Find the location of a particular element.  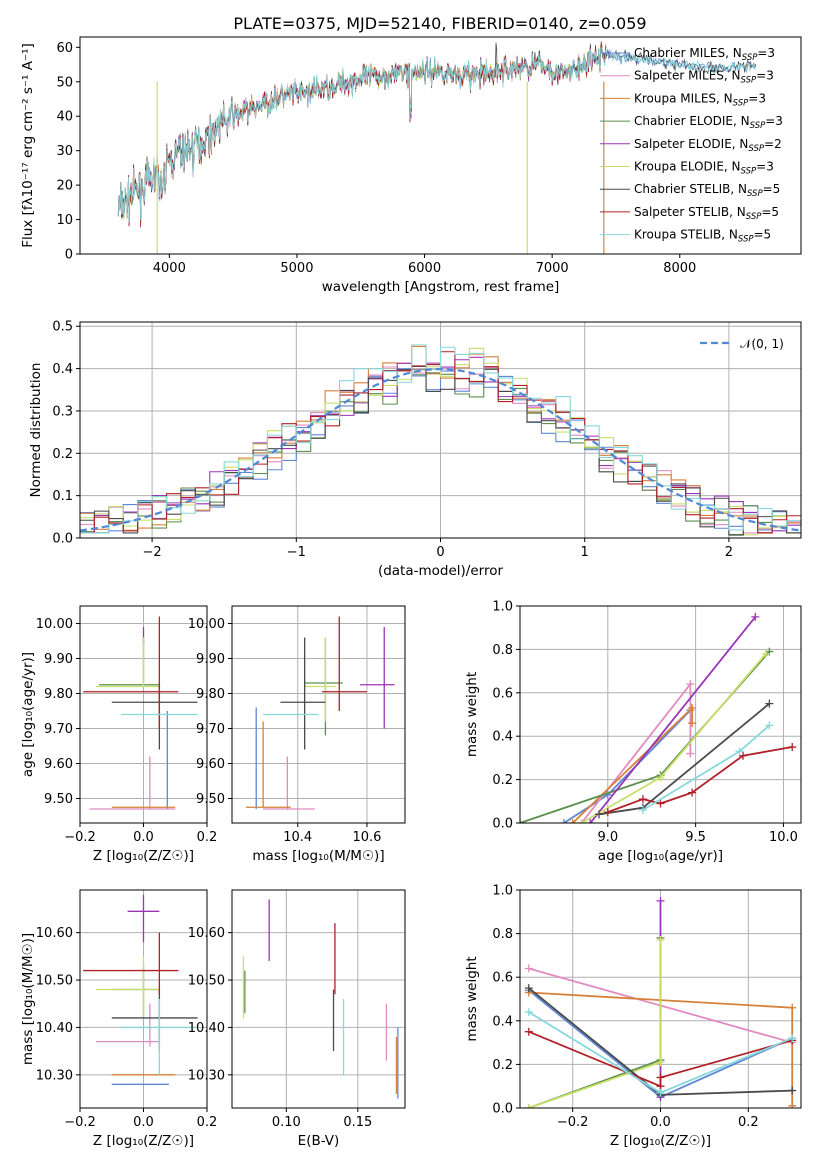

y-tick-label: 30 is located at coordinates (64, 151).